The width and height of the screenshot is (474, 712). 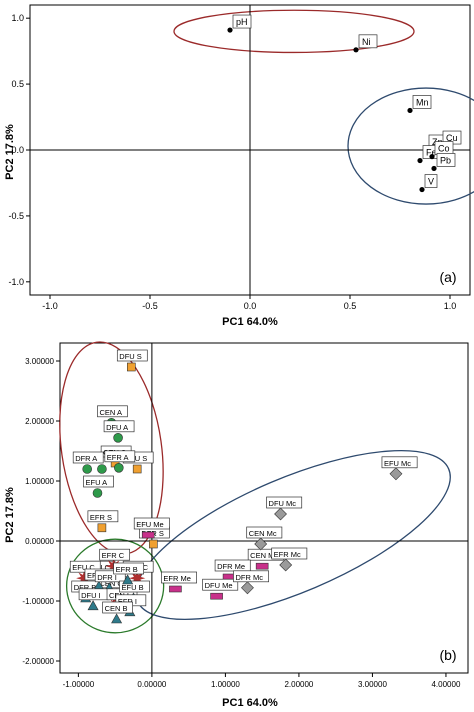 I want to click on score-label-text: CEN A, so click(x=110, y=412).